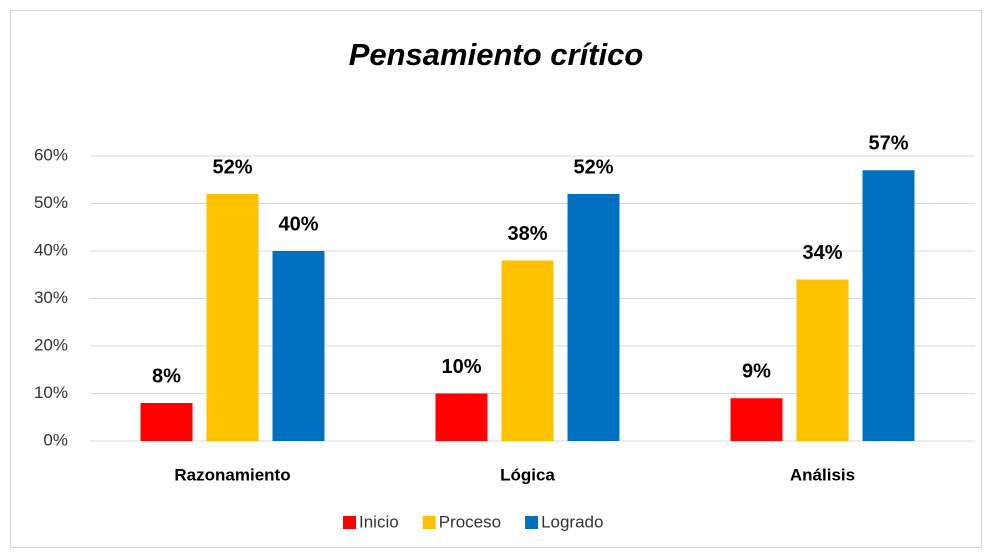 This screenshot has width=992, height=558. Describe the element at coordinates (822, 474) in the screenshot. I see `x-tick-label: Análisis` at that location.